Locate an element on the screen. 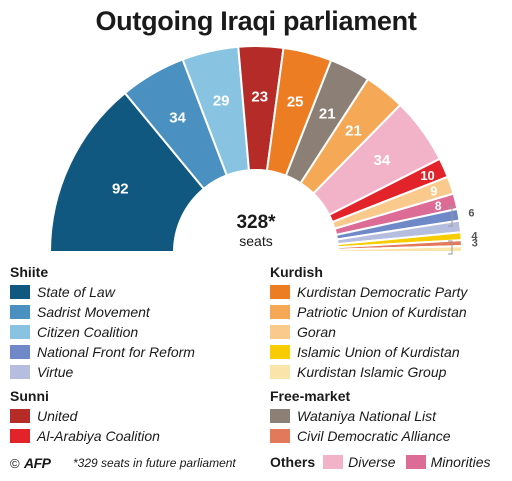 Image resolution: width=512 pixels, height=481 pixels. slice-label-sadrist-movement: 34 is located at coordinates (177, 118).